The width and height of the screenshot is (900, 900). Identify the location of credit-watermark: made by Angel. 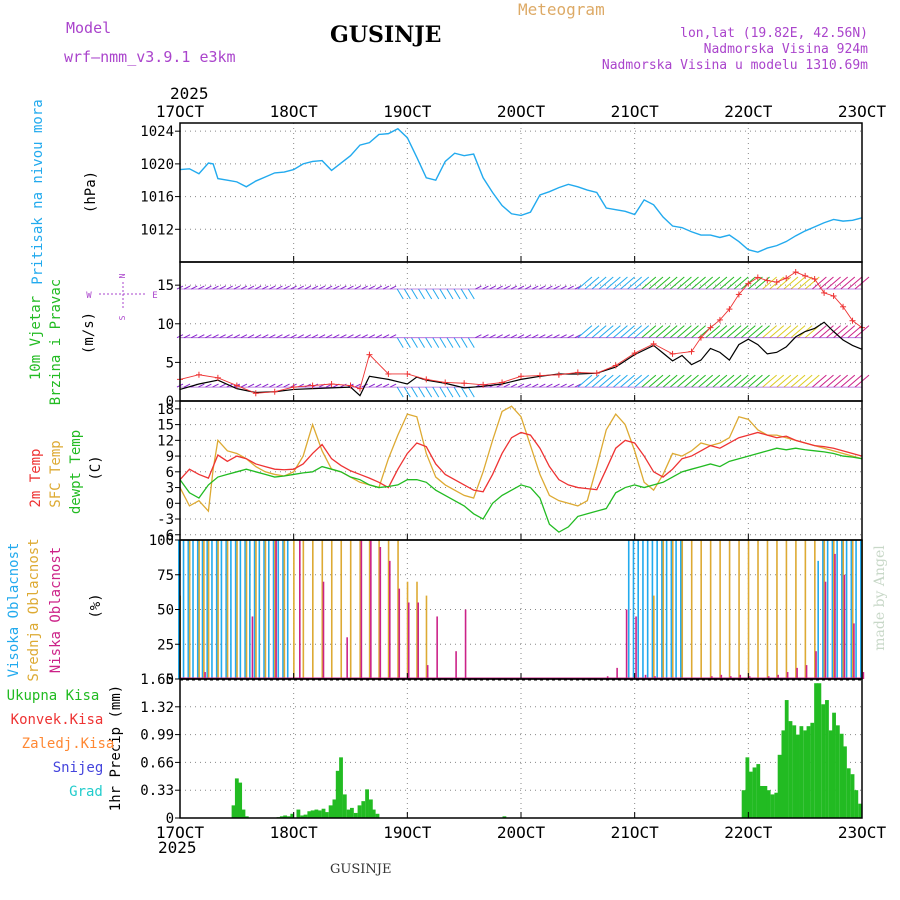
(880, 598).